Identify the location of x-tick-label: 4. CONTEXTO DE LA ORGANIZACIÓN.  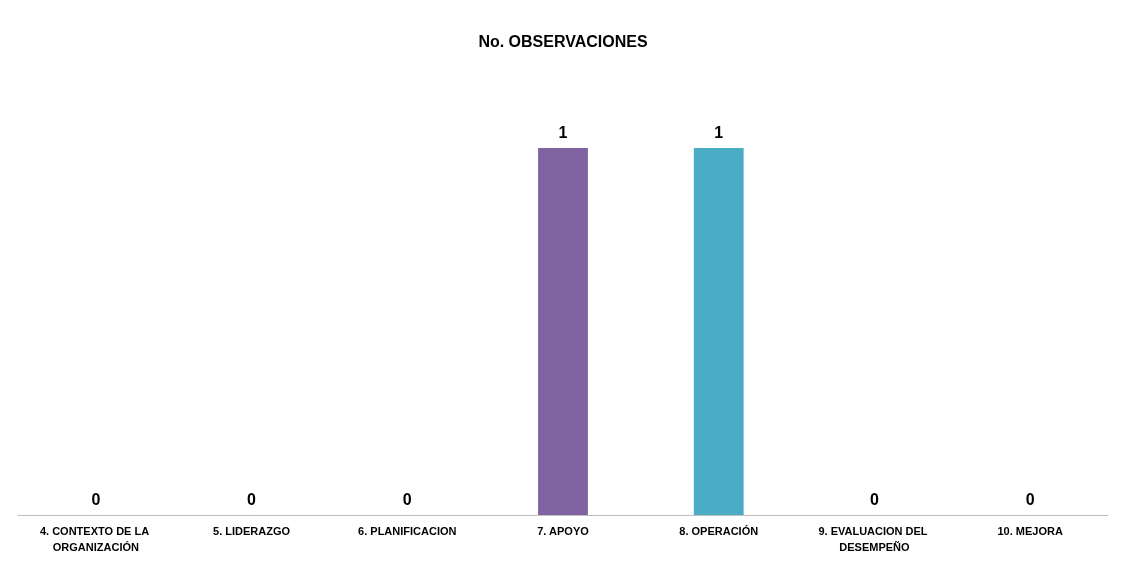
(95, 539).